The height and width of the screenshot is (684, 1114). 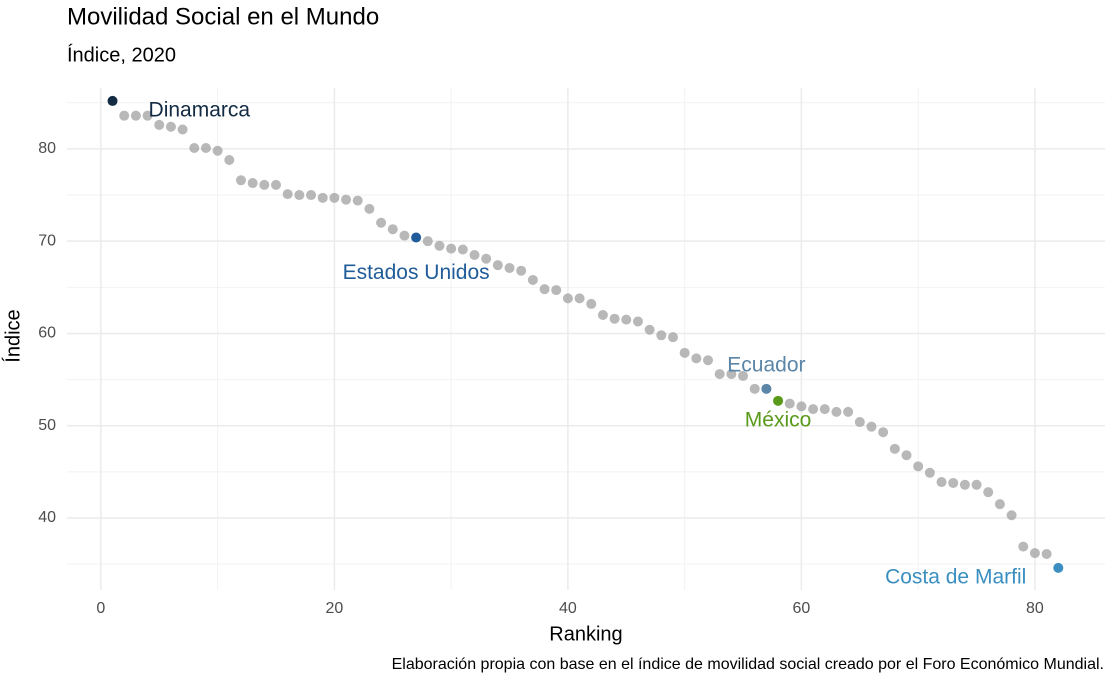 I want to click on point-annotation: Costa de Marfil, so click(x=955, y=576).